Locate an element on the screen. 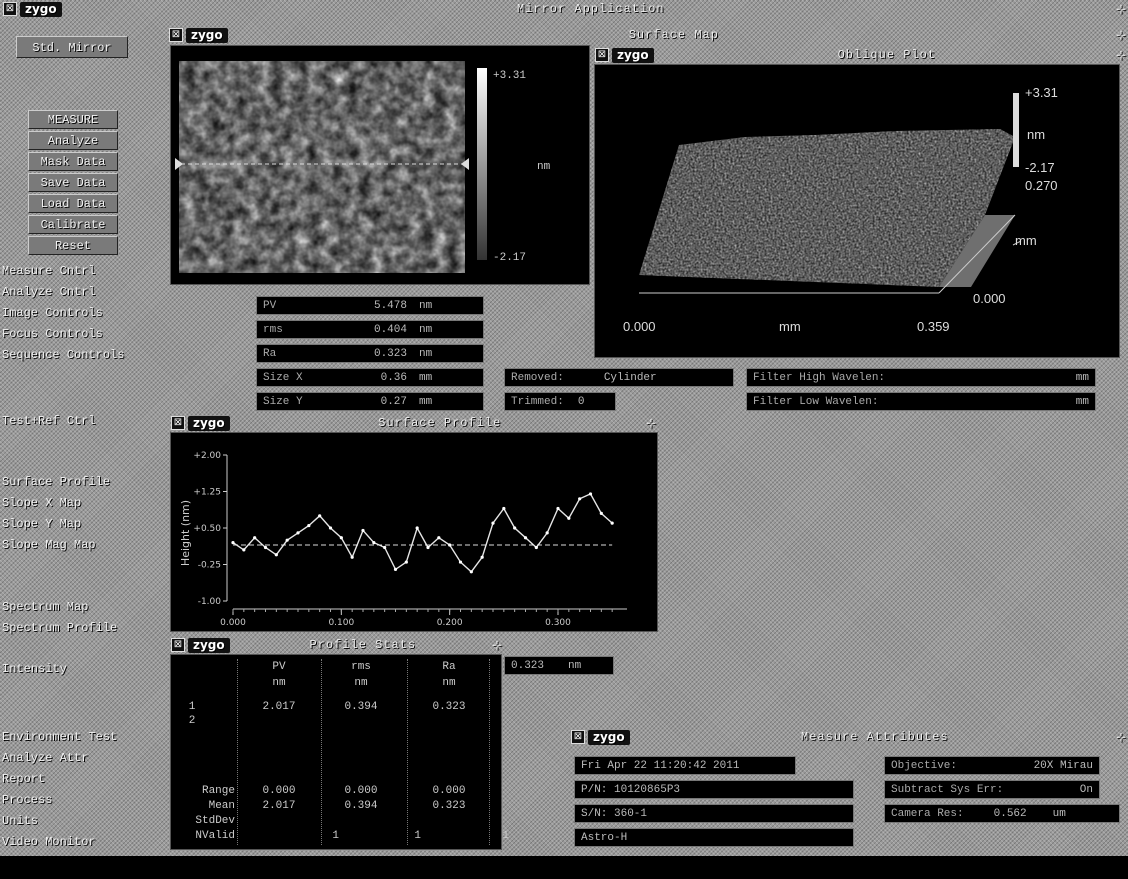  y-unit: mm is located at coordinates (1026, 240).